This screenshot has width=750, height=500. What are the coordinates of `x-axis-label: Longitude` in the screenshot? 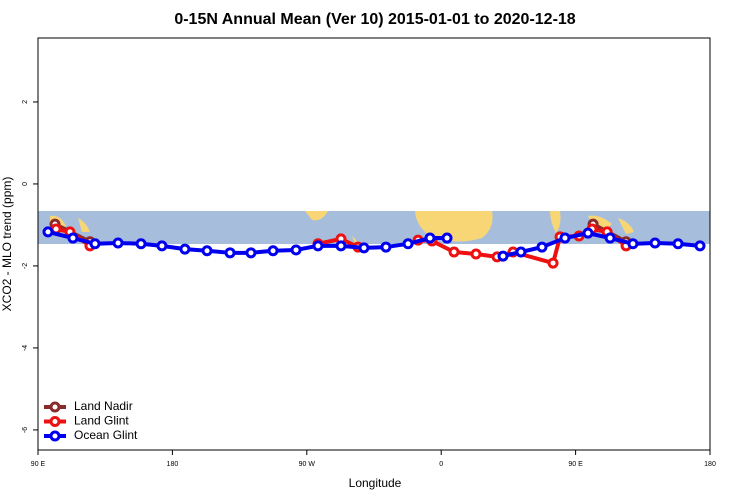 It's located at (375, 483).